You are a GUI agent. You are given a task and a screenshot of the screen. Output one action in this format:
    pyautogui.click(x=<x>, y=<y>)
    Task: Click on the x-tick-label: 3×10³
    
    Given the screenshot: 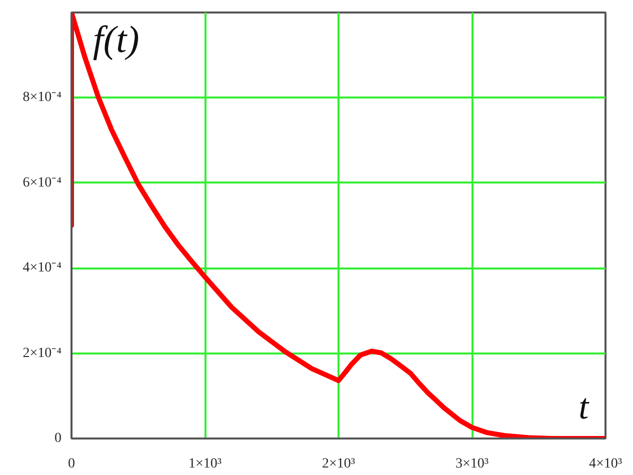 What is the action you would take?
    pyautogui.click(x=472, y=464)
    